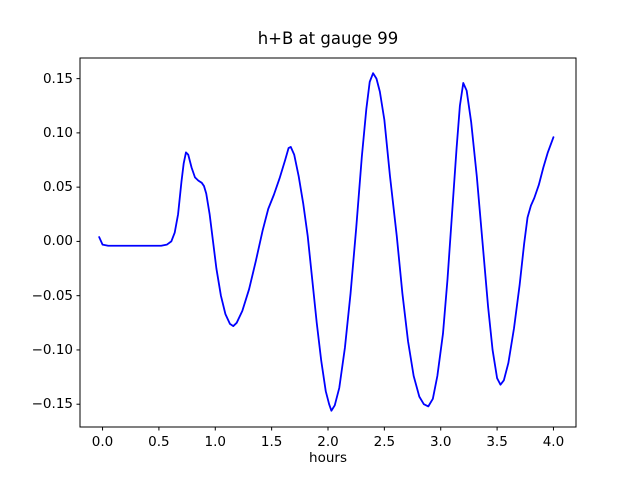 The width and height of the screenshot is (640, 480). Describe the element at coordinates (328, 38) in the screenshot. I see `chart-title: h+B at gauge 99` at that location.